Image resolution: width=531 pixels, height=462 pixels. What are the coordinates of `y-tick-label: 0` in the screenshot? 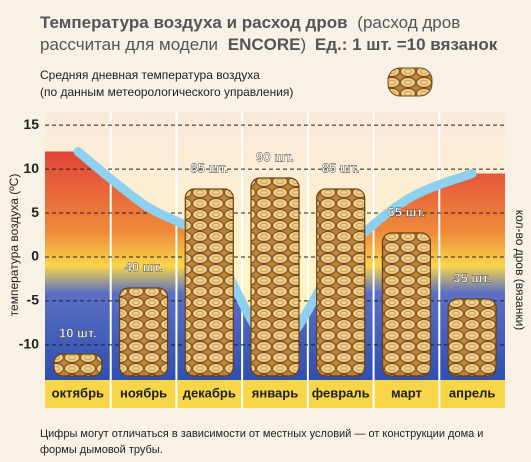 It's located at (35, 256).